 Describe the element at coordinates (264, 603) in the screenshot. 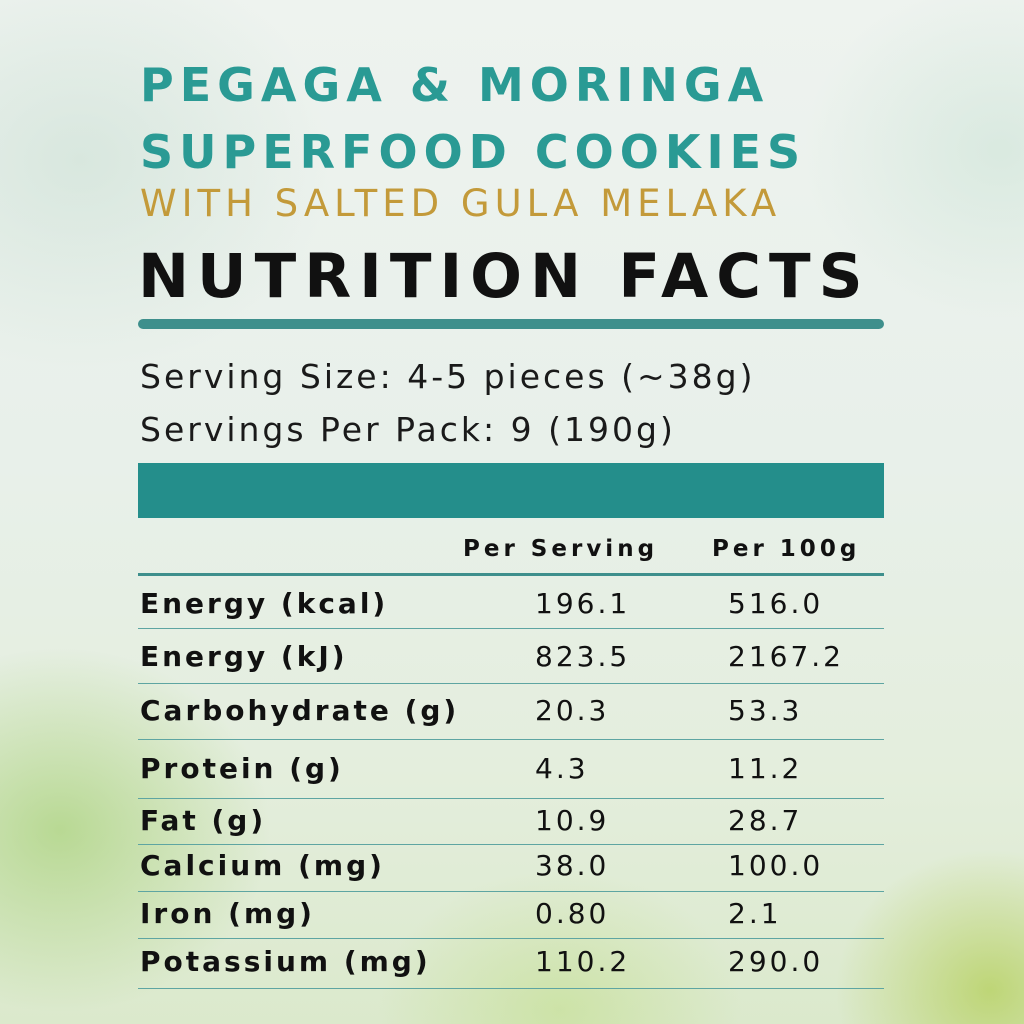

I see `nutrient-label: Energy (kcal)` at that location.